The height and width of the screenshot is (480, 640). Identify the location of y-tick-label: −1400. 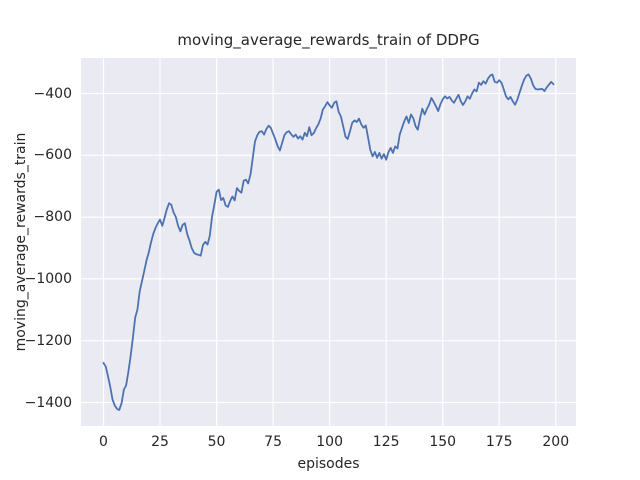
(48, 402).